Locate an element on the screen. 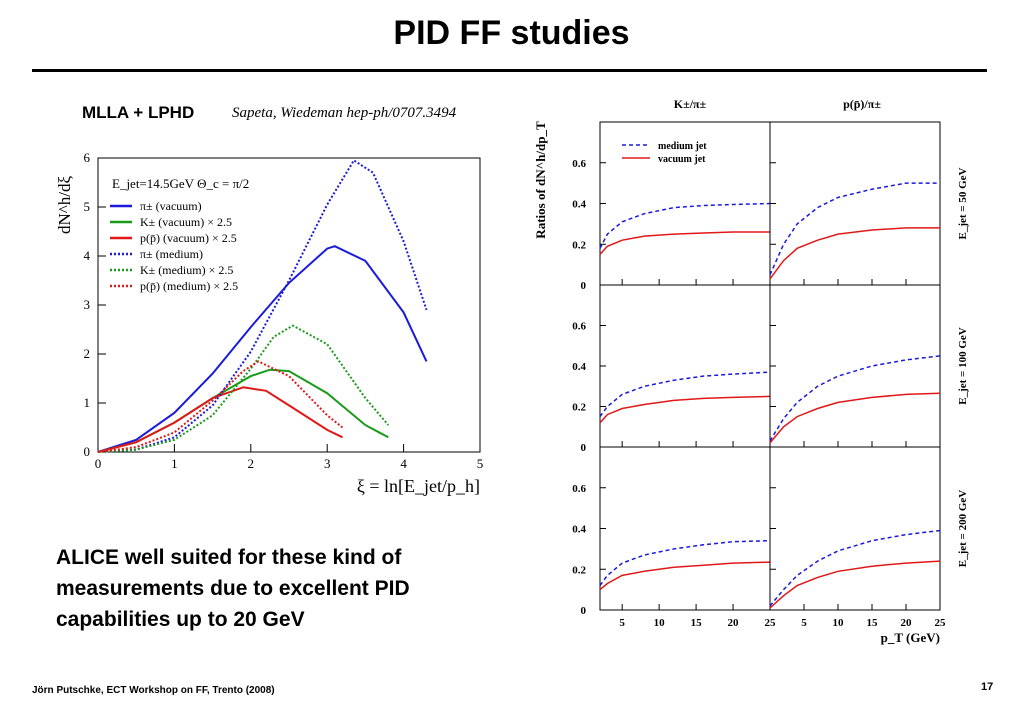 Image resolution: width=1023 pixels, height=708 pixels. series-line-vacuum is located at coordinates (262, 349).